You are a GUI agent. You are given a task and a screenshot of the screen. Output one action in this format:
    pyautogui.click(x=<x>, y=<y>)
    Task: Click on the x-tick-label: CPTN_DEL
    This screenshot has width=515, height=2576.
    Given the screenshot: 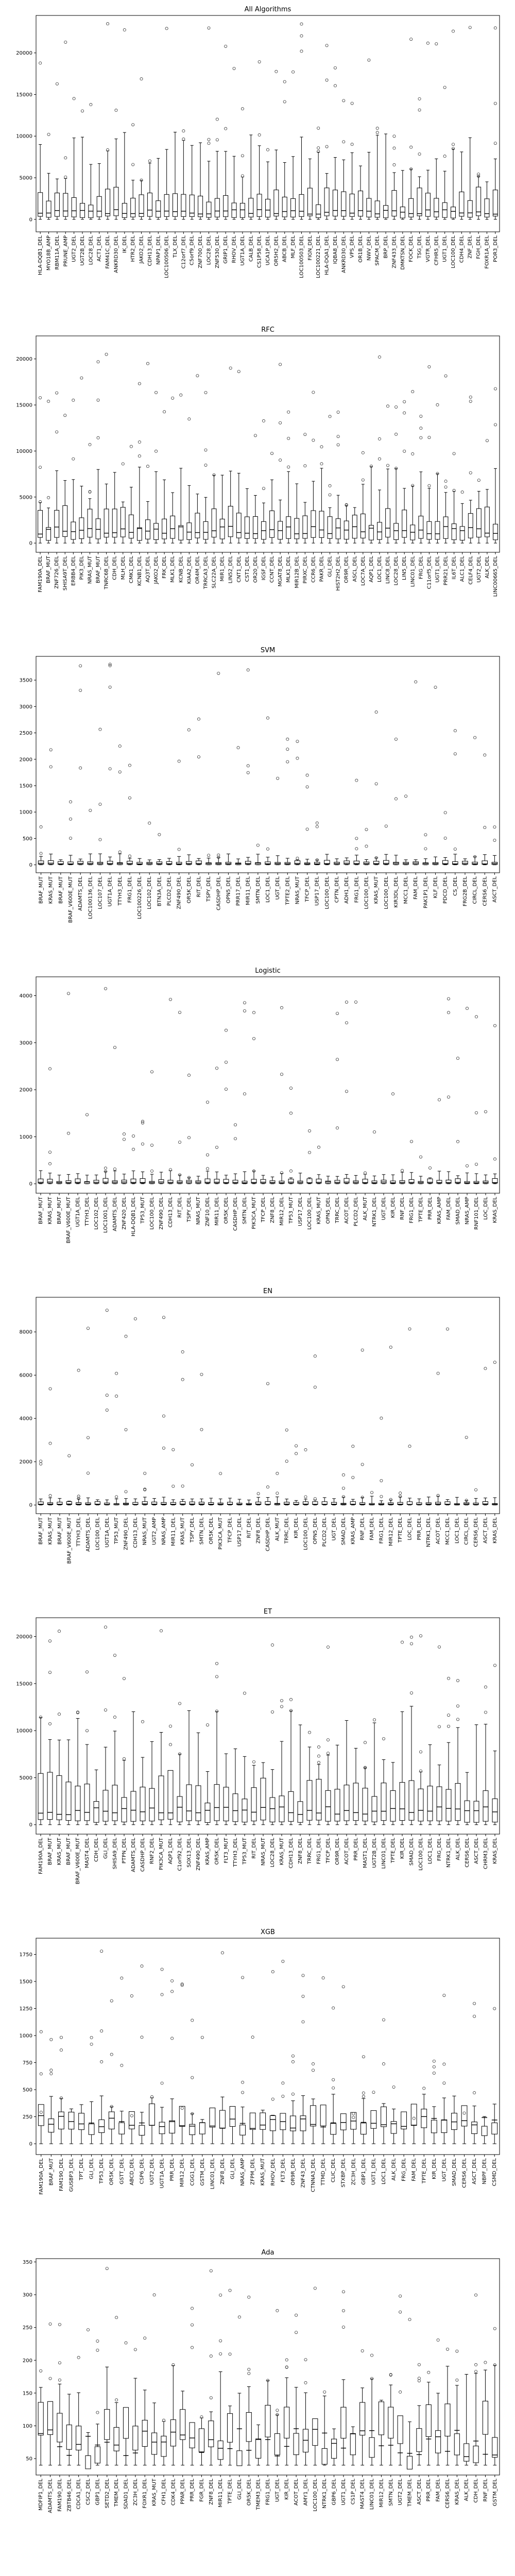 What is the action you would take?
    pyautogui.click(x=337, y=889)
    